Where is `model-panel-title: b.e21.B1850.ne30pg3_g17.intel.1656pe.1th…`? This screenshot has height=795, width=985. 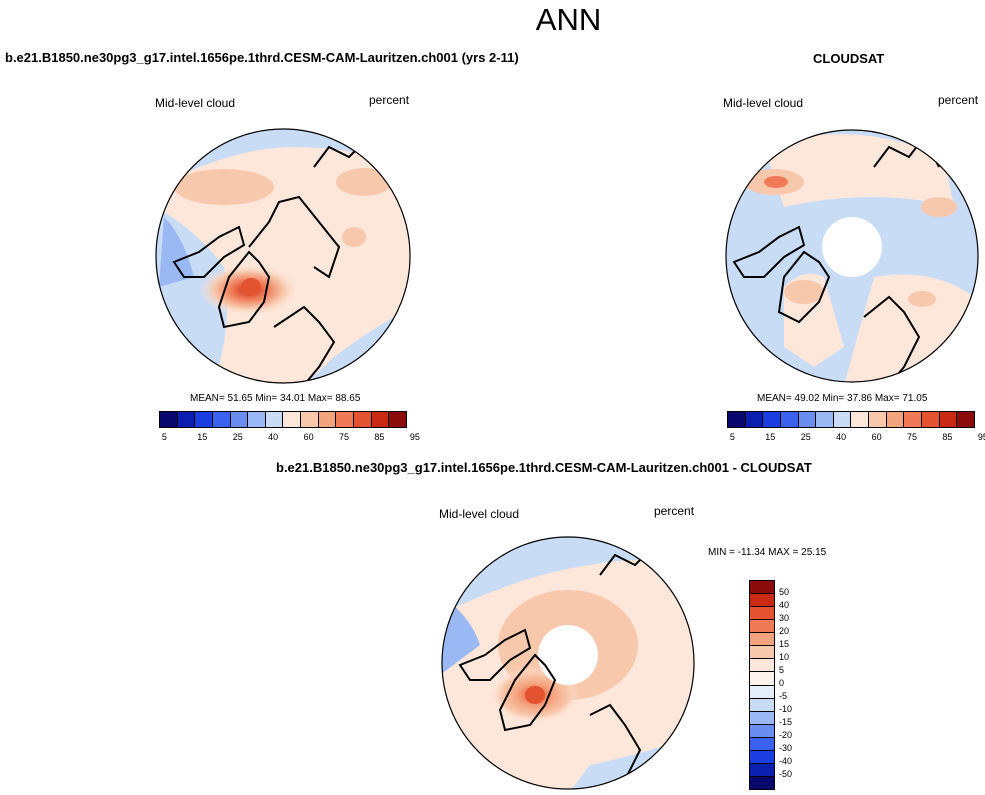 model-panel-title: b.e21.B1850.ne30pg3_g17.intel.1656pe.1th… is located at coordinates (262, 57).